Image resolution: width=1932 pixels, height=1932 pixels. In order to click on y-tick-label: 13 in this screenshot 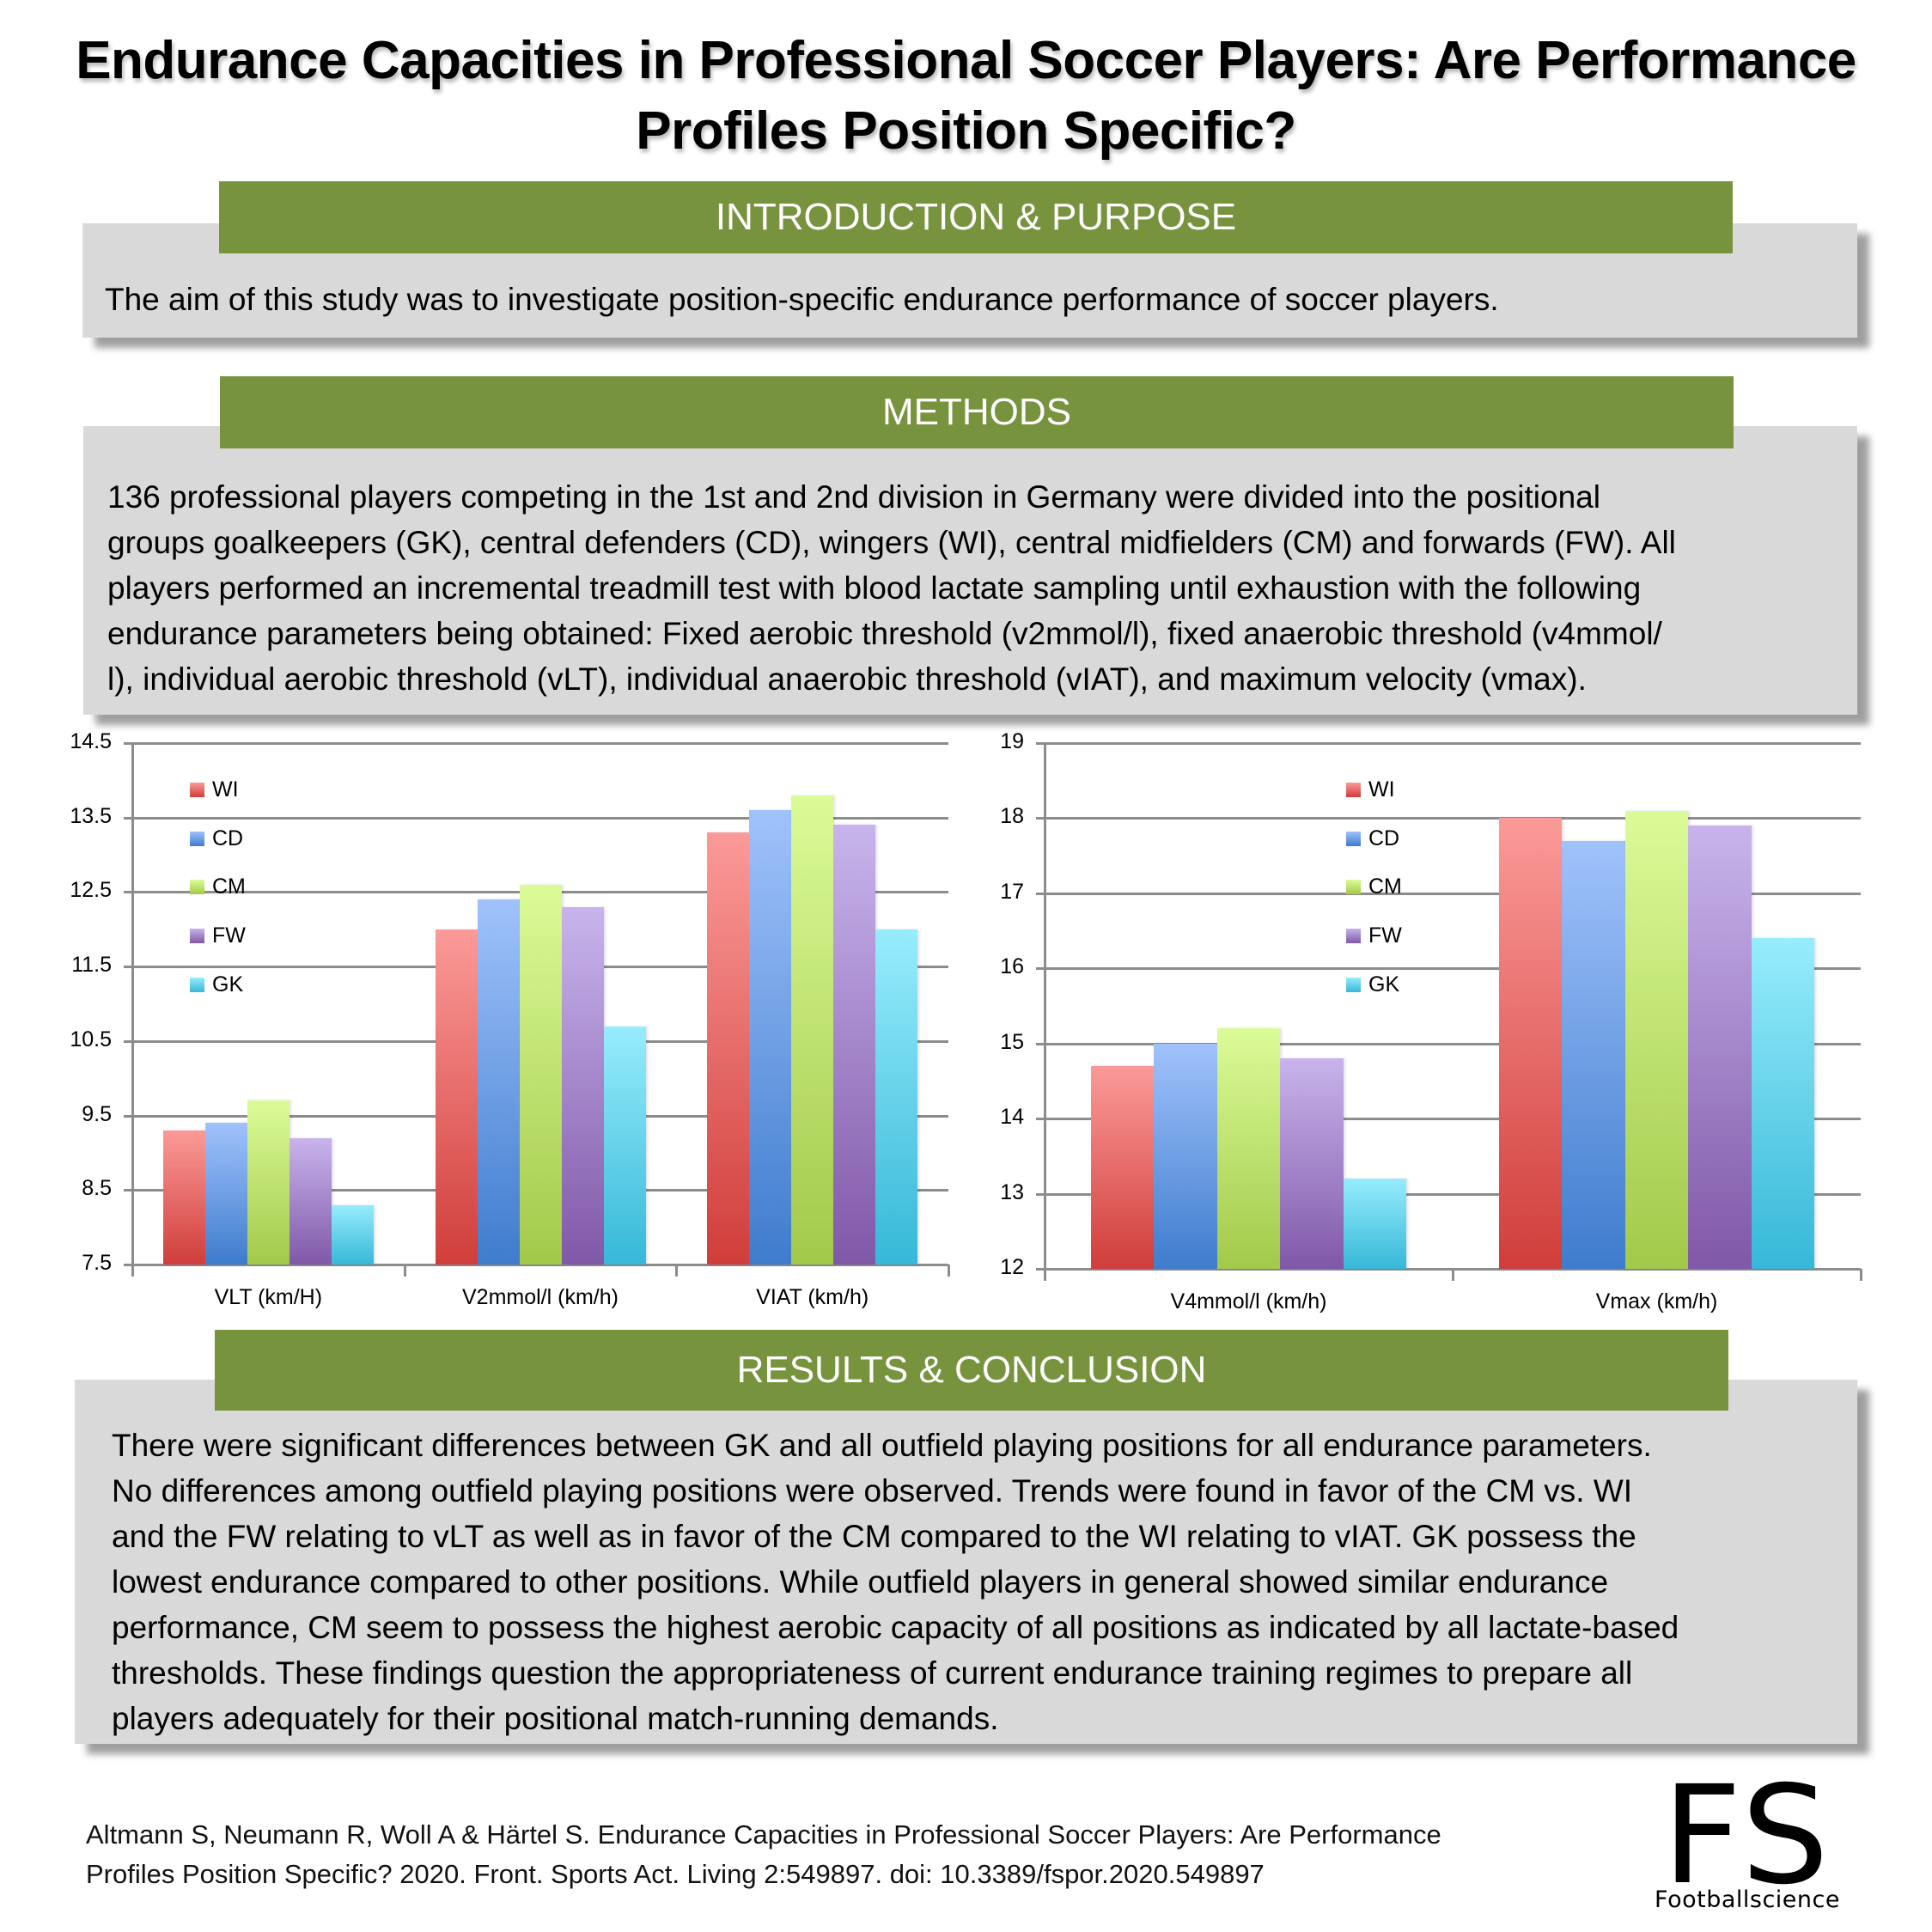, I will do `click(1012, 1191)`.